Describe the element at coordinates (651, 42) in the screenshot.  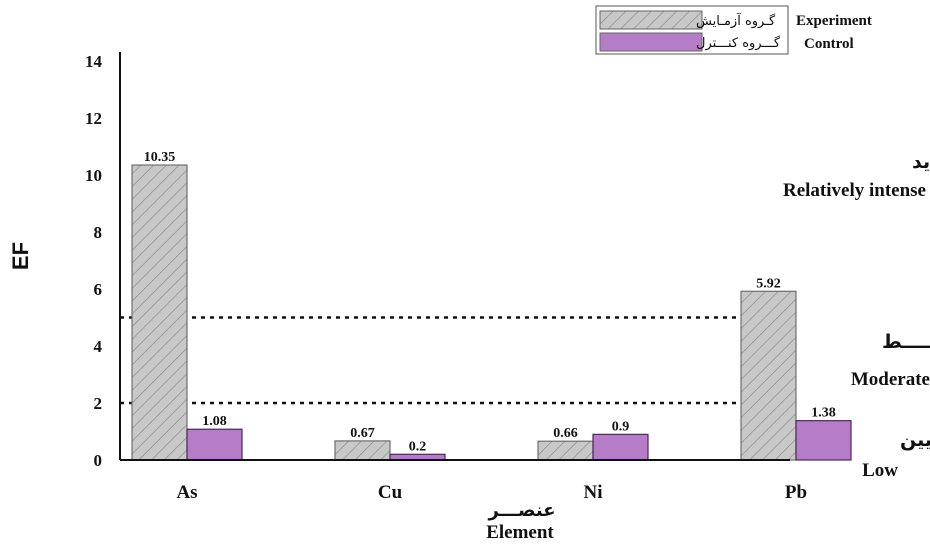
I see `legend-swatch-control` at that location.